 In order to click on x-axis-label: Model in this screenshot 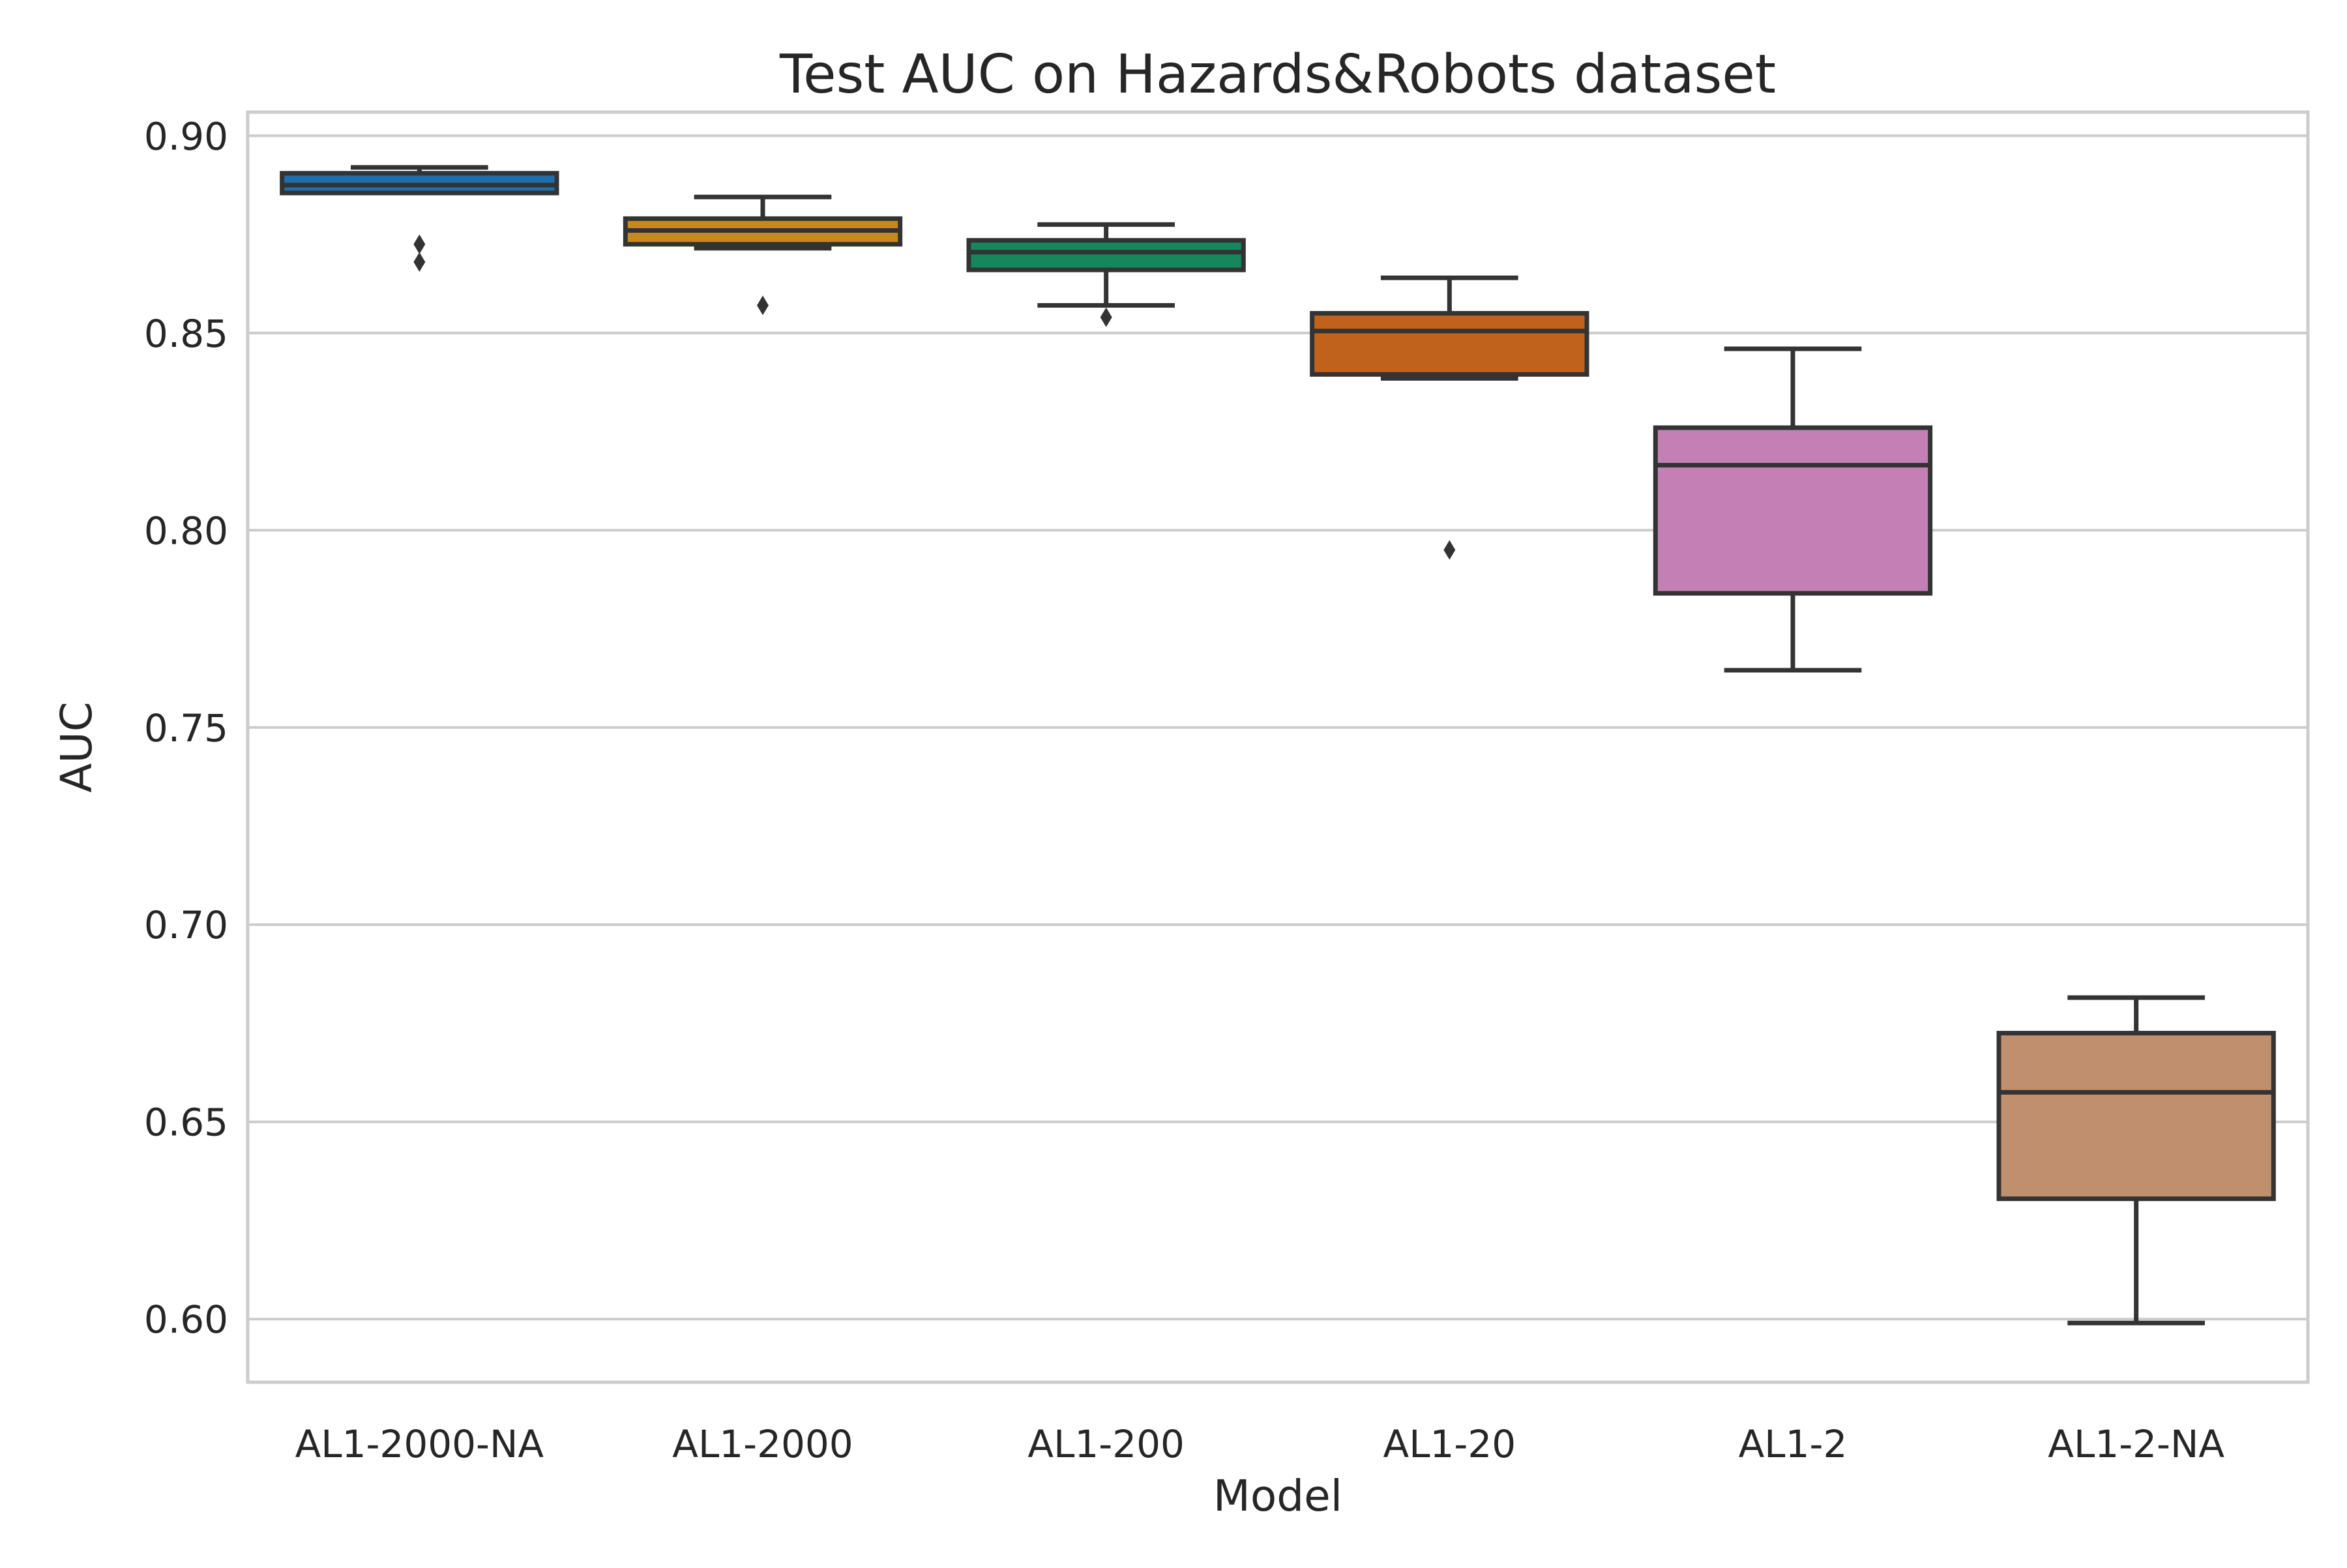, I will do `click(1277, 1496)`.